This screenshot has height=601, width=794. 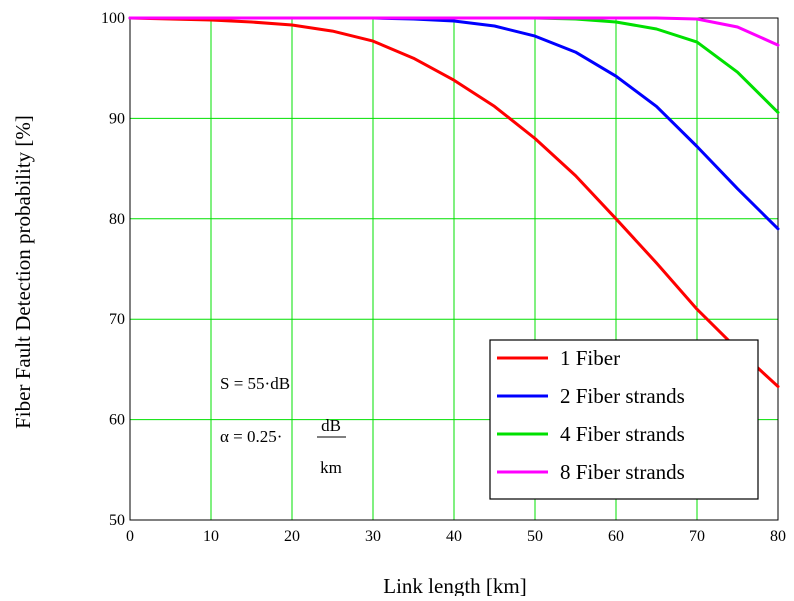 What do you see at coordinates (535, 536) in the screenshot?
I see `x-tick-label: 50` at bounding box center [535, 536].